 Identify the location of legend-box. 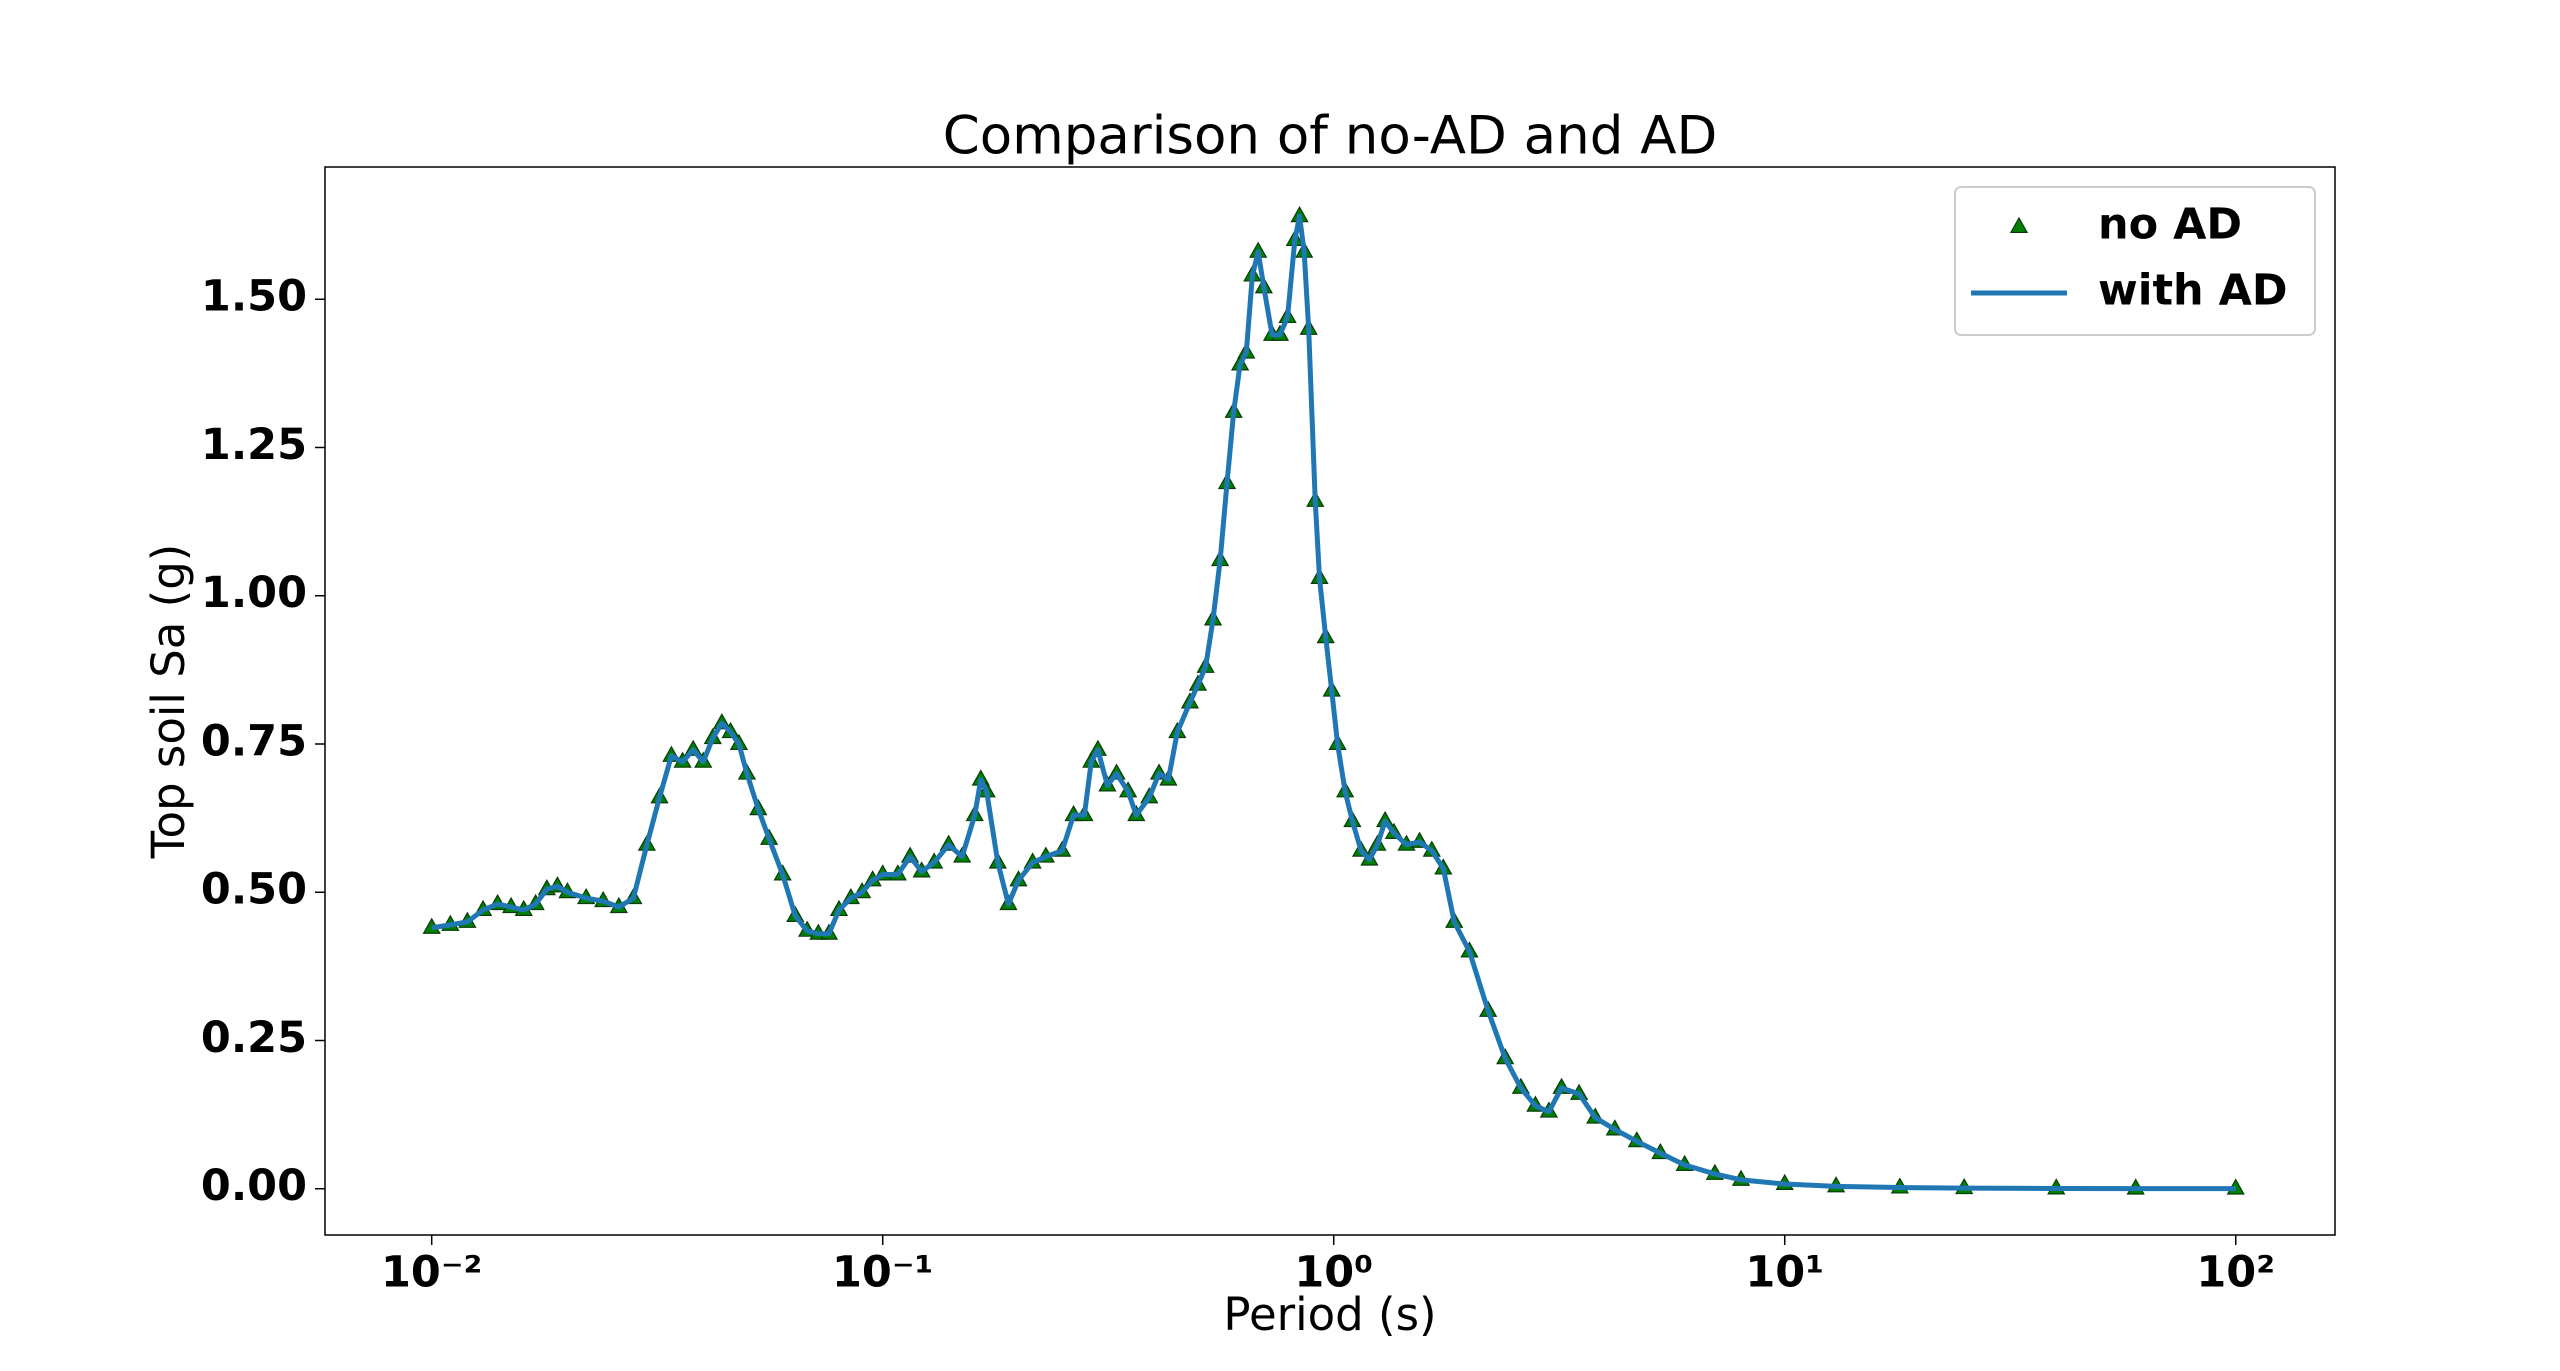
(2135, 261).